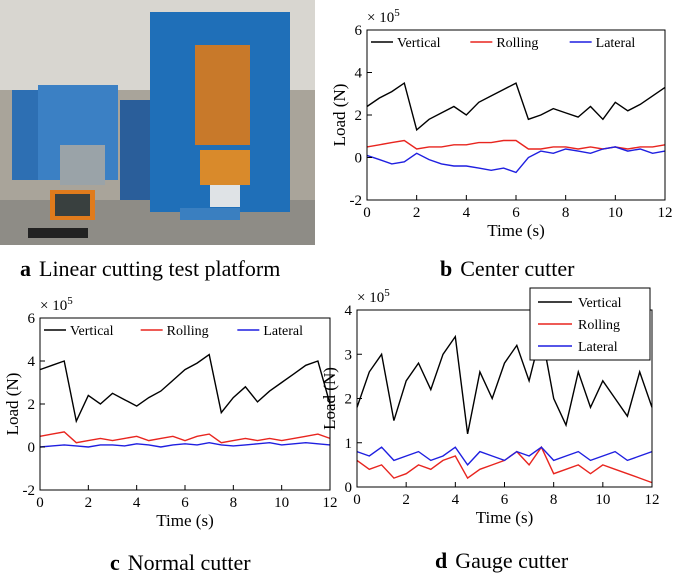 The image size is (685, 577). Describe the element at coordinates (517, 268) in the screenshot. I see `caption-text: Center cutter` at that location.